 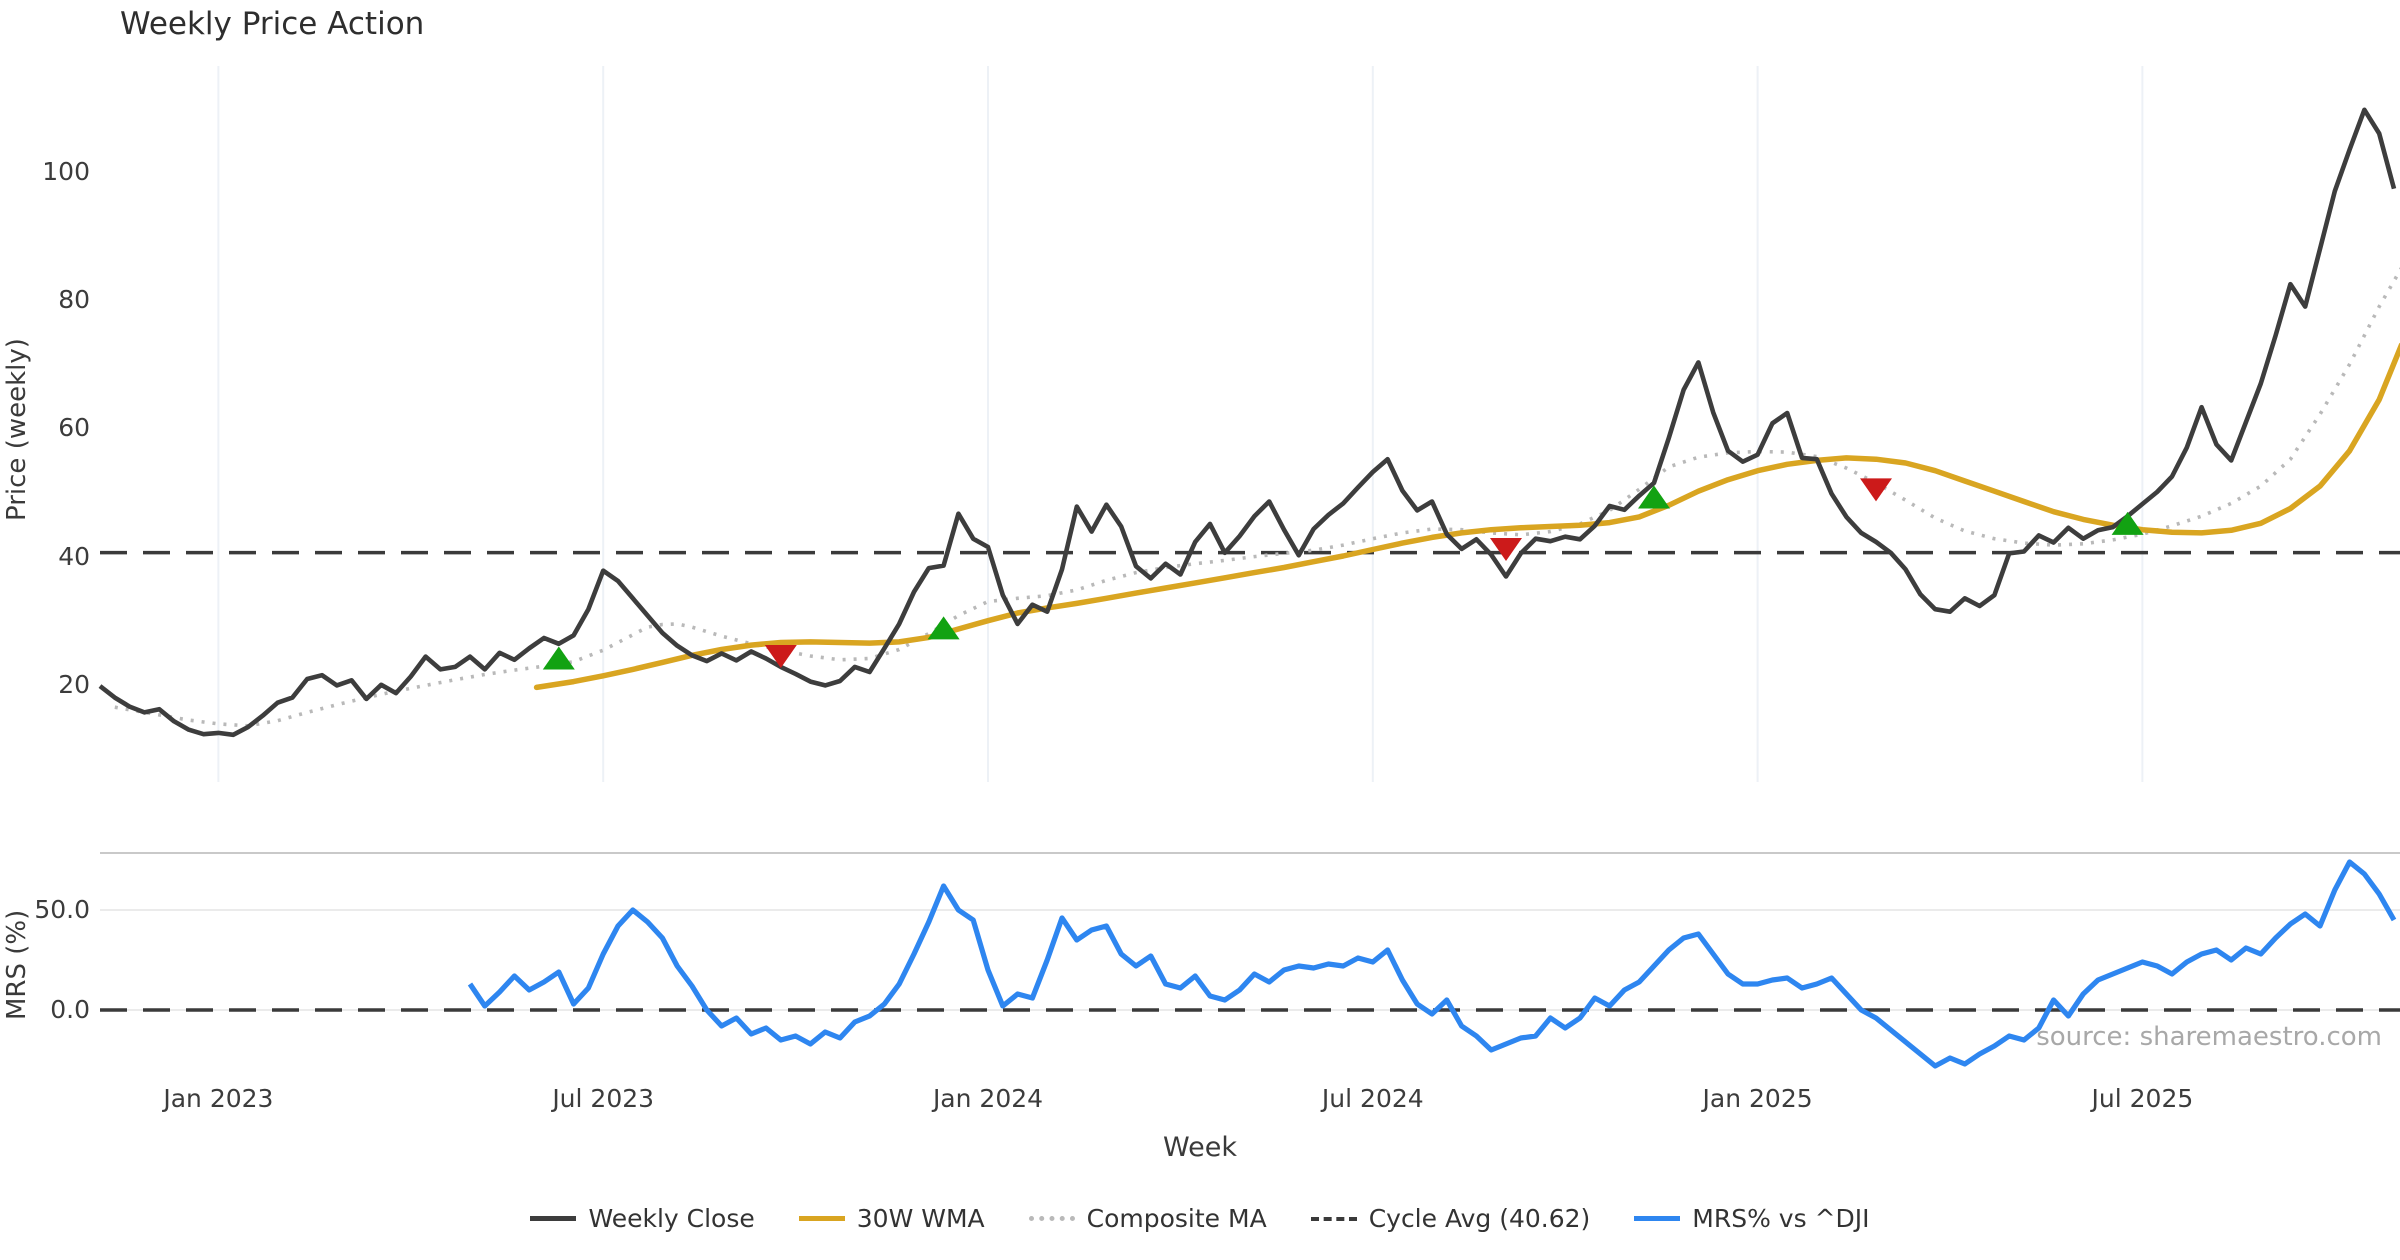 What do you see at coordinates (2142, 1098) in the screenshot?
I see `x-tick-label: Jul 2025` at bounding box center [2142, 1098].